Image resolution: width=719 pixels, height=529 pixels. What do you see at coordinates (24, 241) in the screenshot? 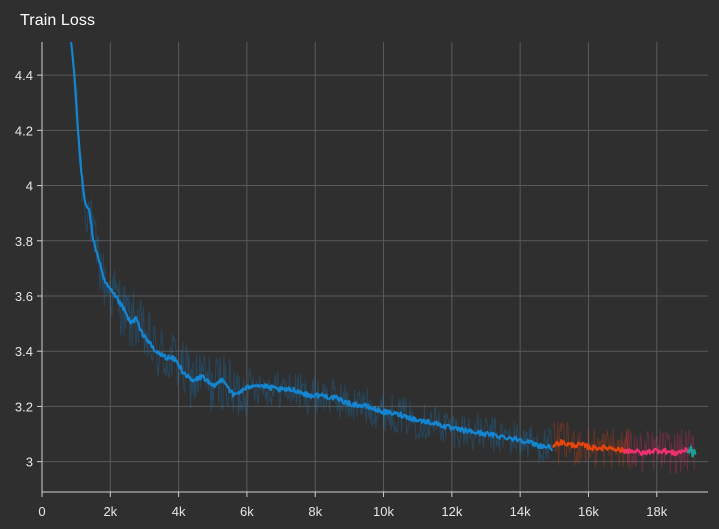
I see `y-tick-label: 3.8` at bounding box center [24, 241].